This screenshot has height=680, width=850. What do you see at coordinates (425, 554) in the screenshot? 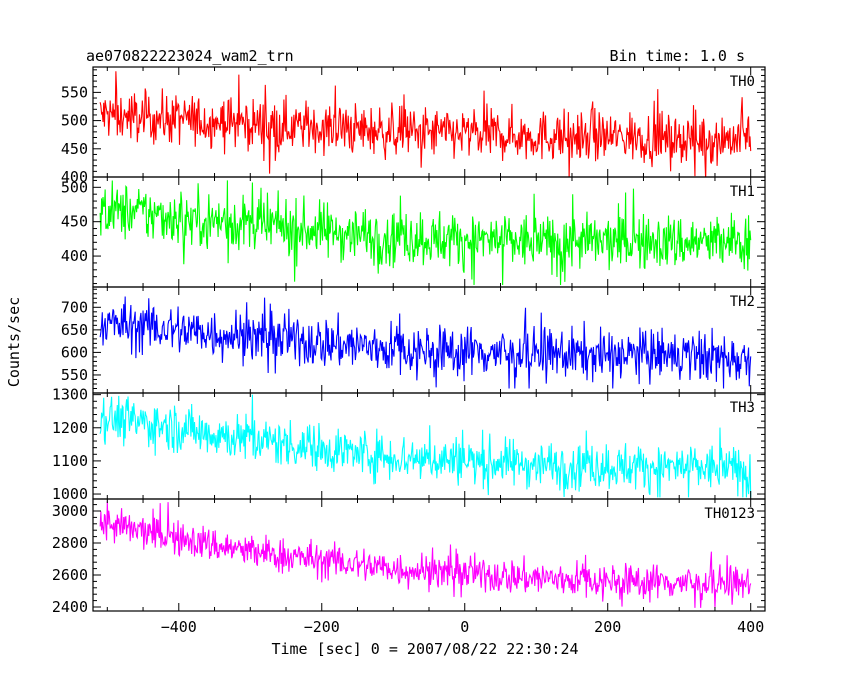
I see `series-line-th0123` at bounding box center [425, 554].